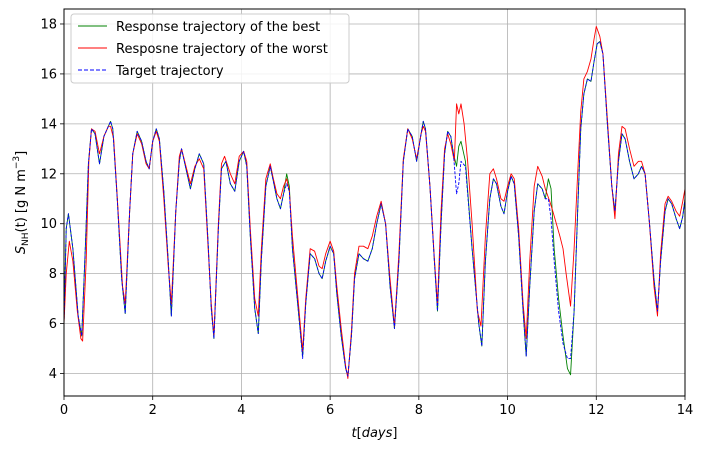 Image resolution: width=703 pixels, height=452 pixels. I want to click on y-tick-label: 6, so click(53, 324).